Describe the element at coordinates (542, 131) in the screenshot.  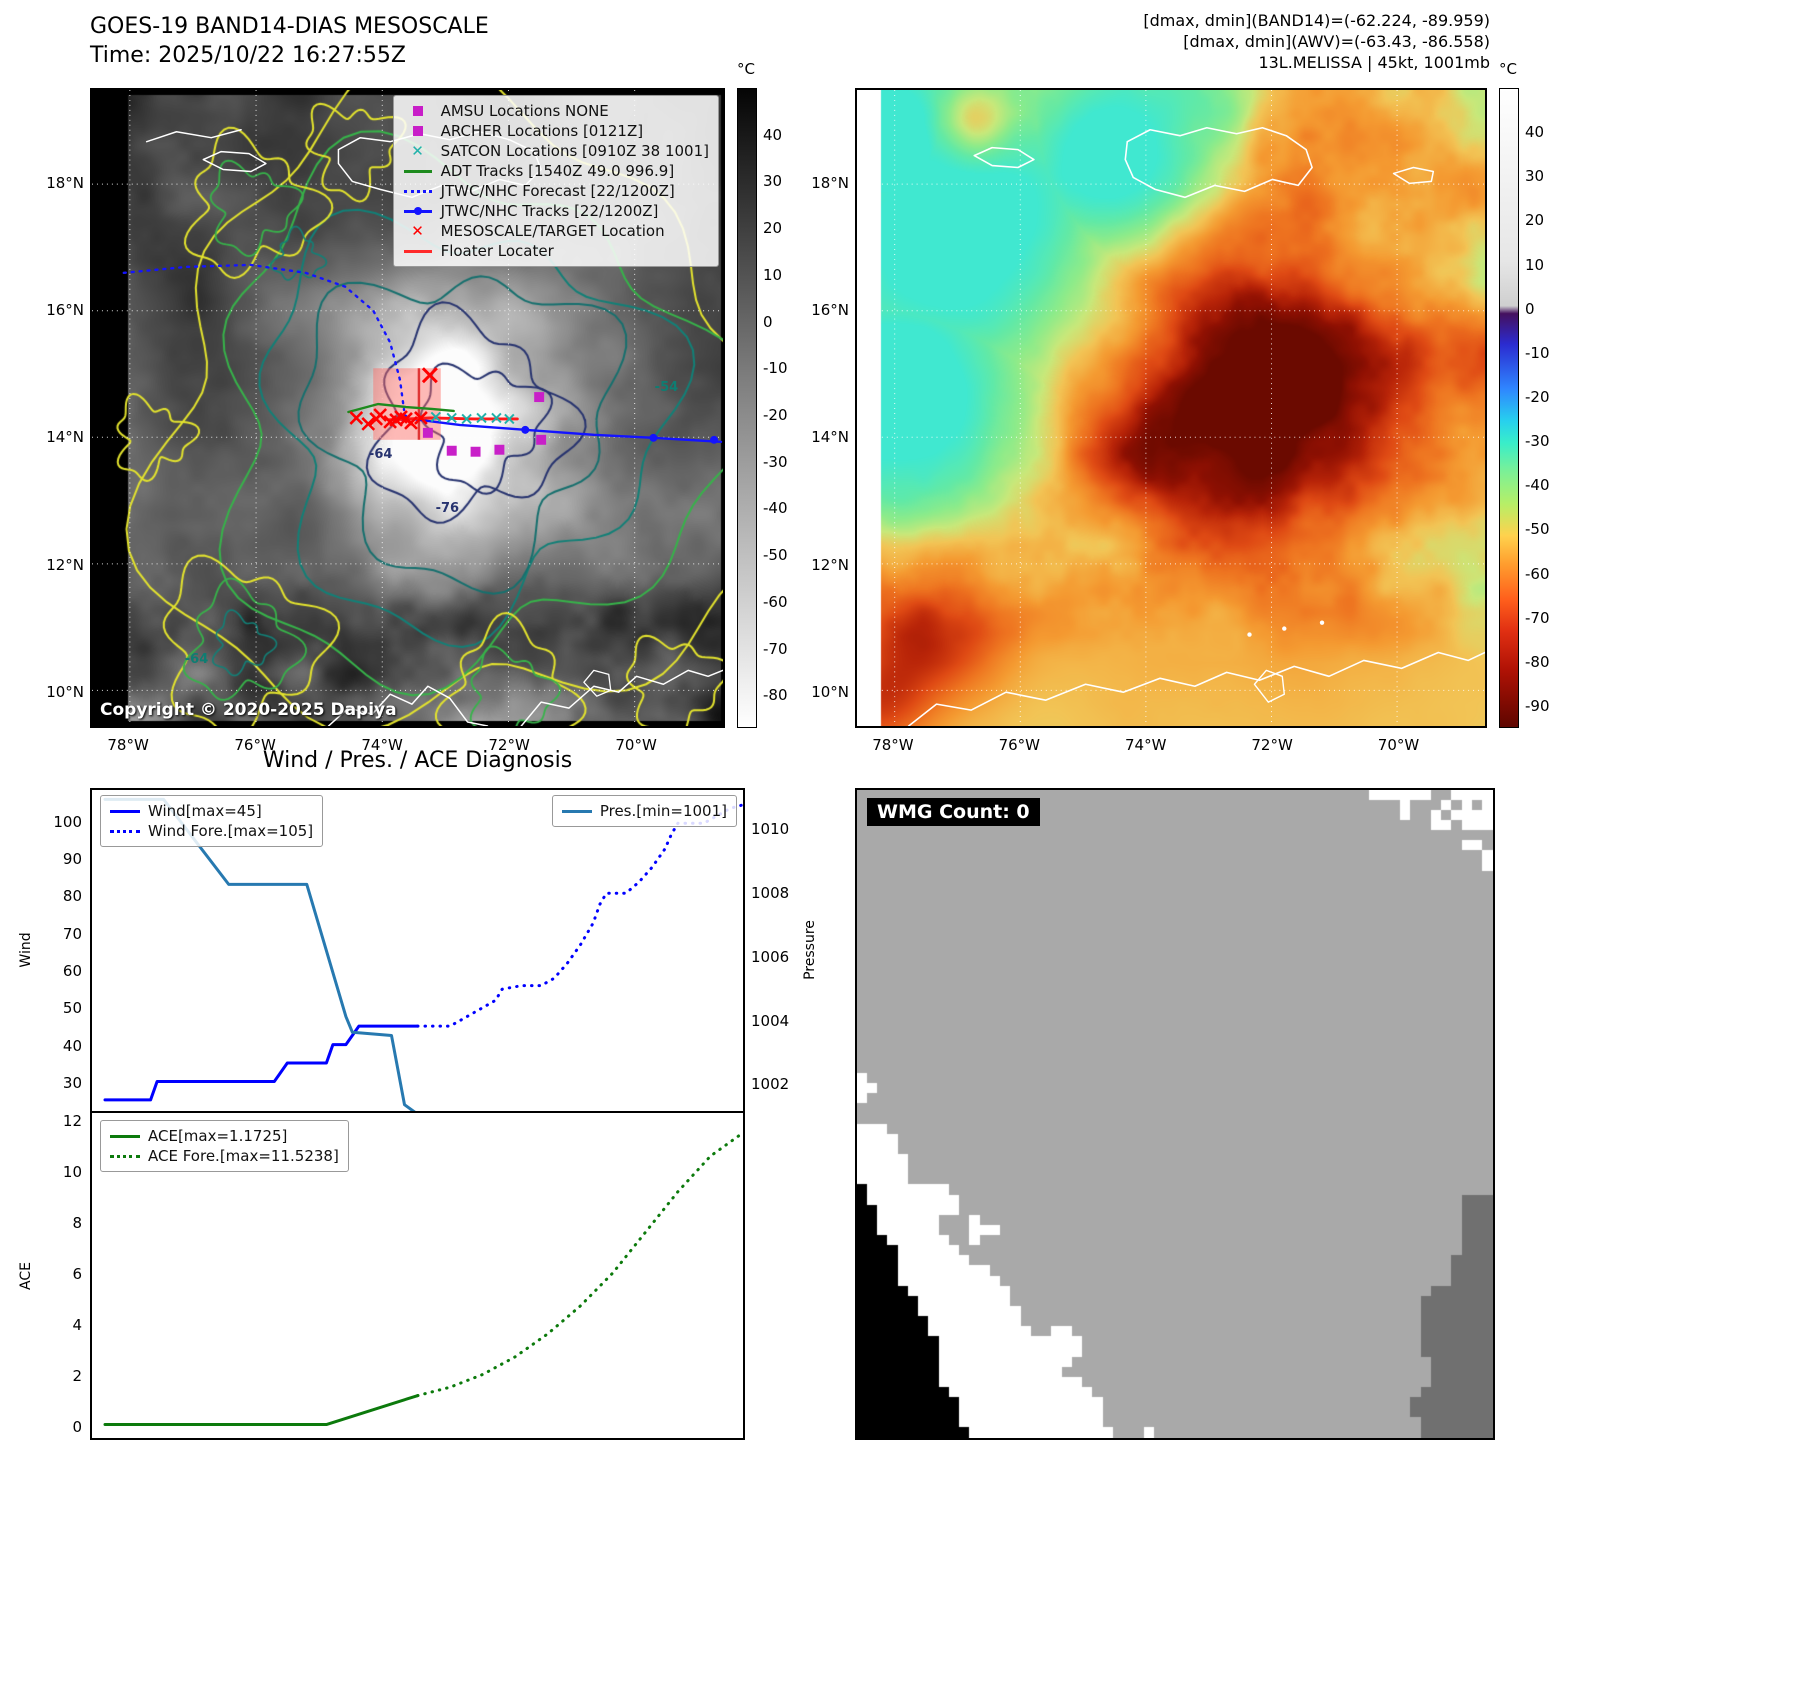
I see `legend-label: ARCHER Locations [0121Z]` at that location.